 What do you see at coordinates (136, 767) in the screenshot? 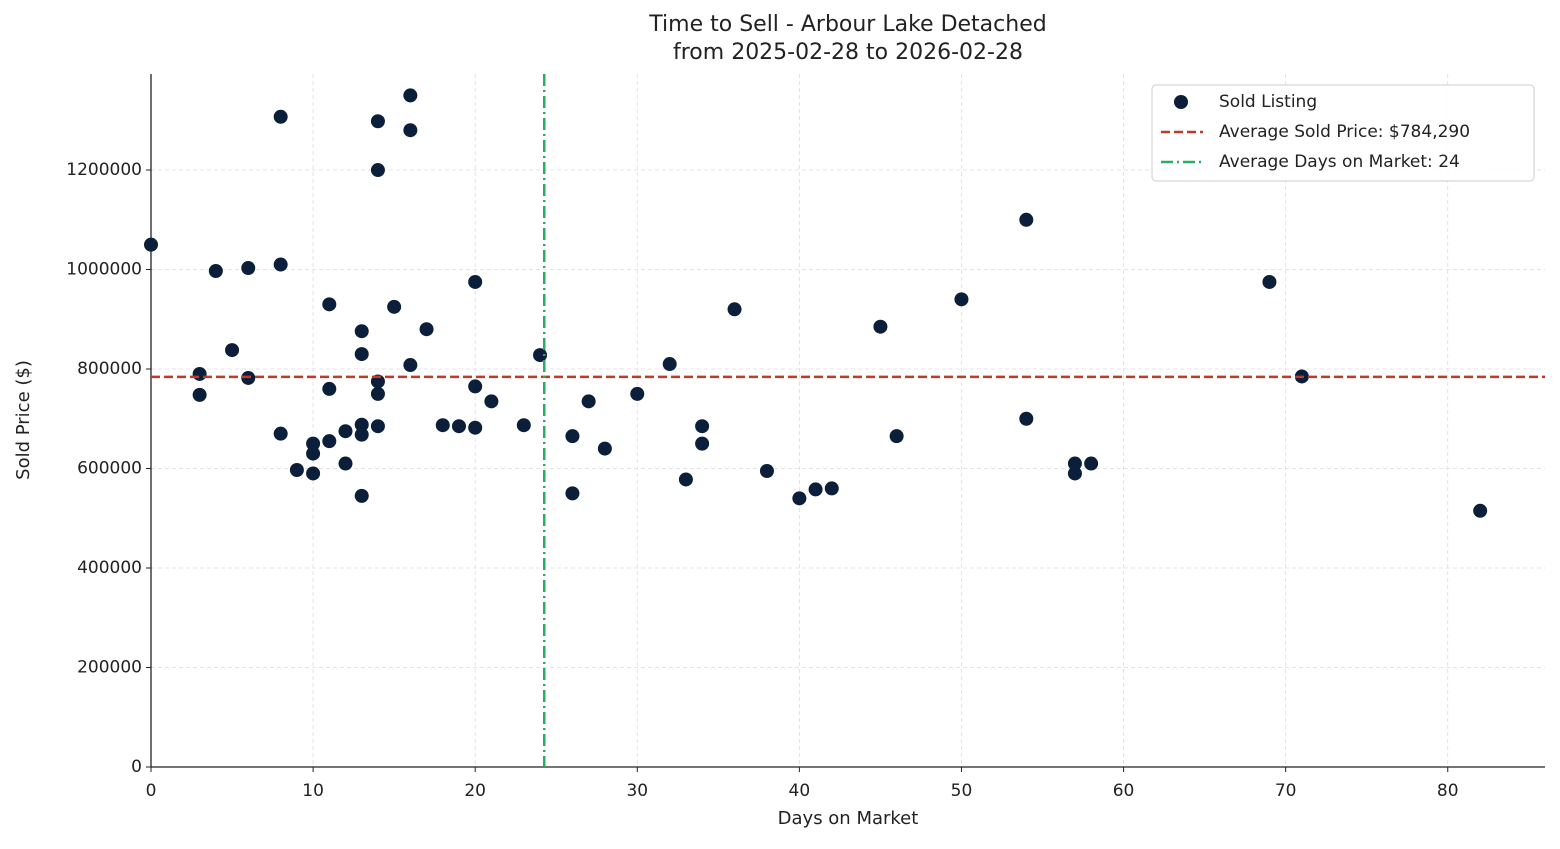
I see `y-tick-label: 0` at bounding box center [136, 767].